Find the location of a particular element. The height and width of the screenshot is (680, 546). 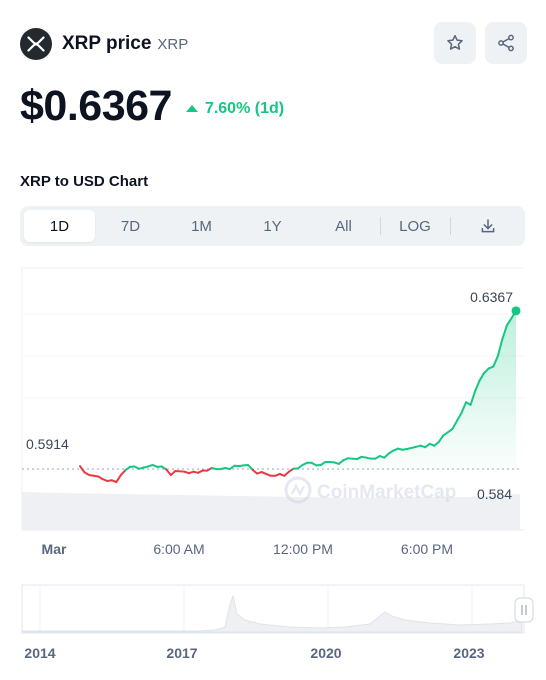

coin-name: XRP price is located at coordinates (107, 43).